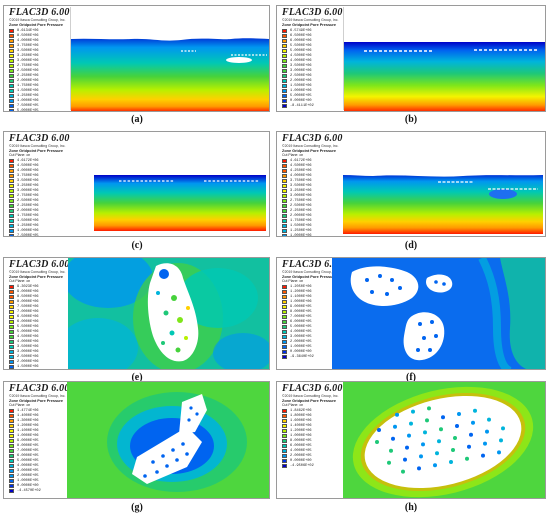  Describe the element at coordinates (28, 346) in the screenshot. I see `legend-value: 3.5000E+06` at that location.